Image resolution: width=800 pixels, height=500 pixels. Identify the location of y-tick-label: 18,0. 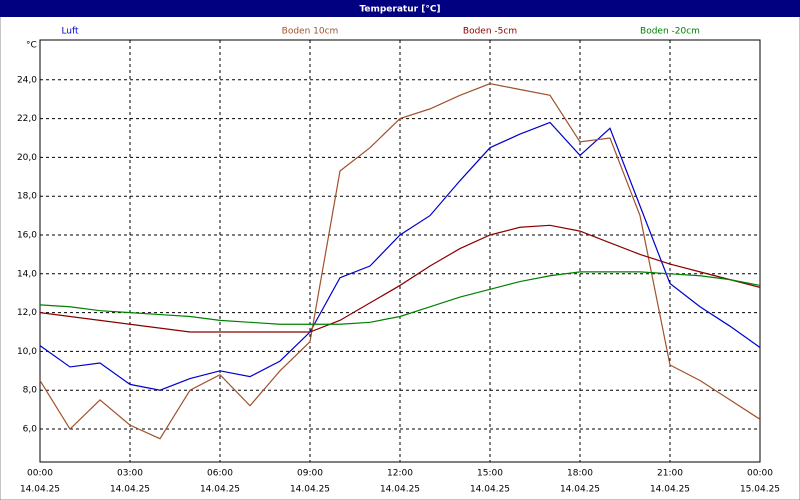
(27, 197).